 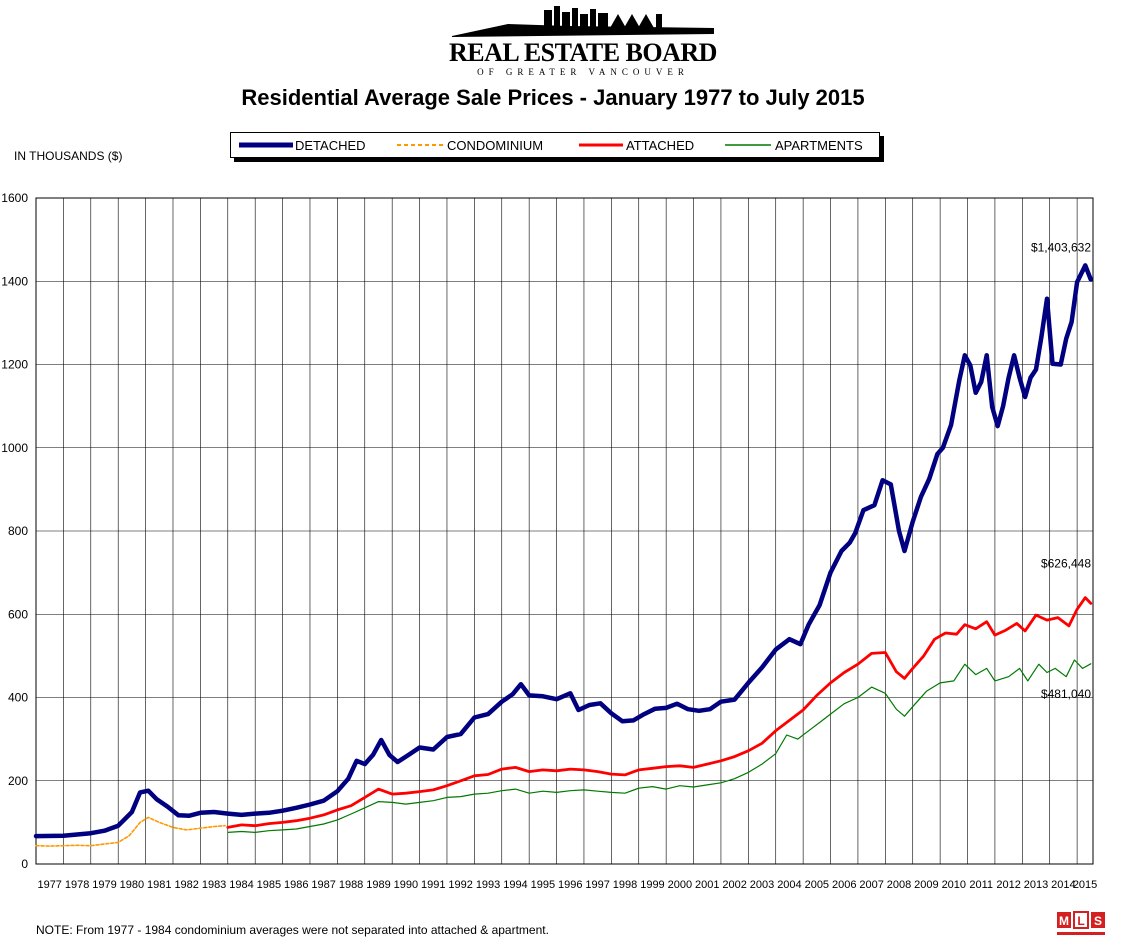 I want to click on x-tick-label: 1987, so click(x=323, y=885).